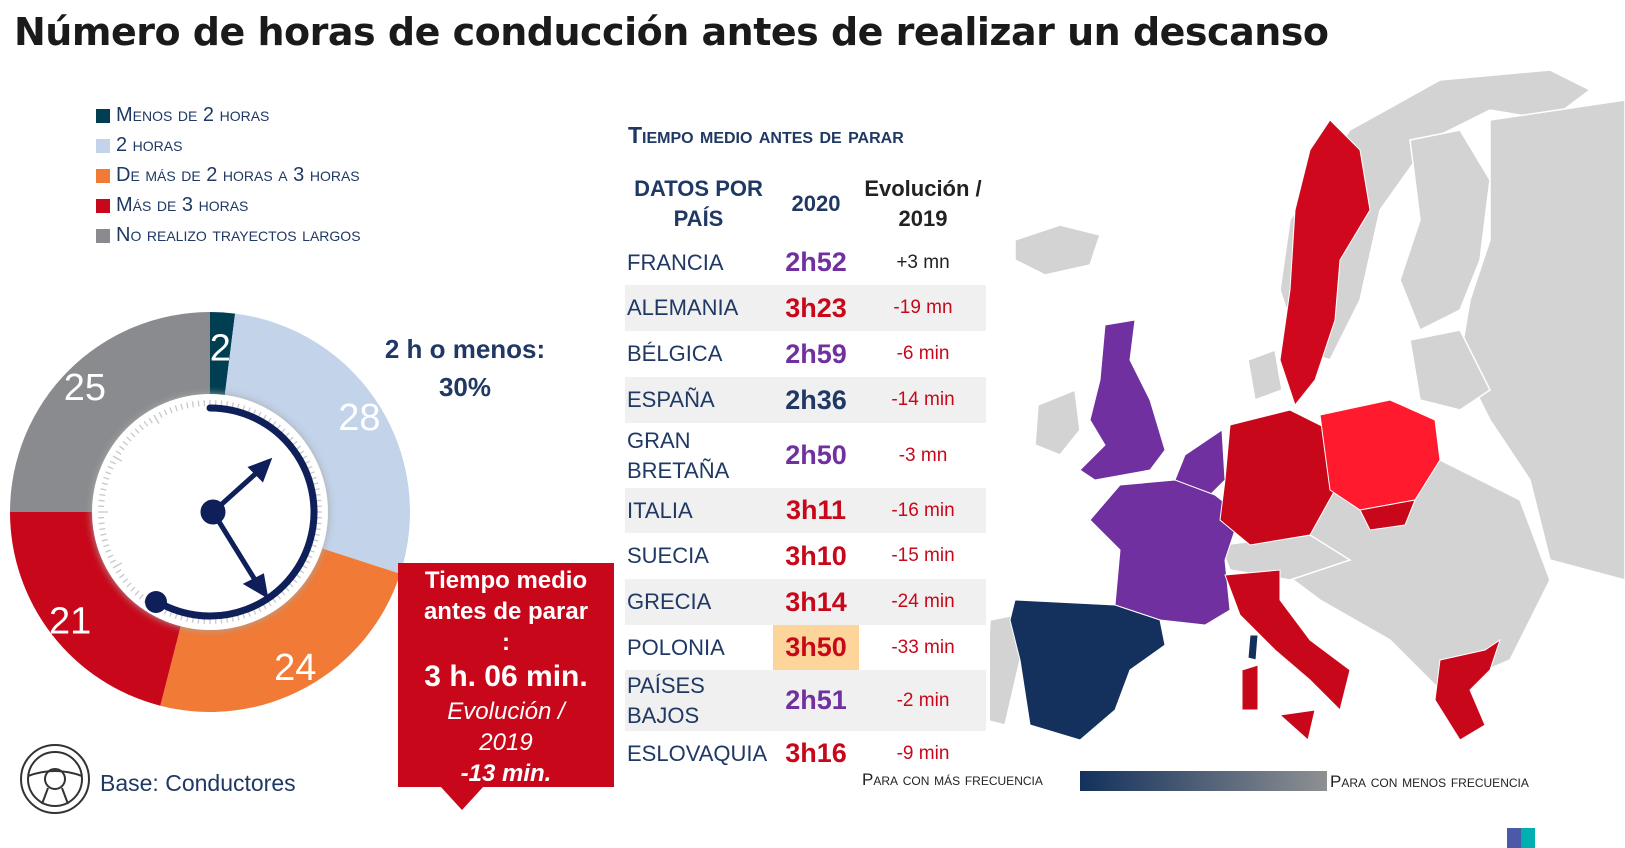  I want to click on legend-item: 2 horas, so click(139, 145).